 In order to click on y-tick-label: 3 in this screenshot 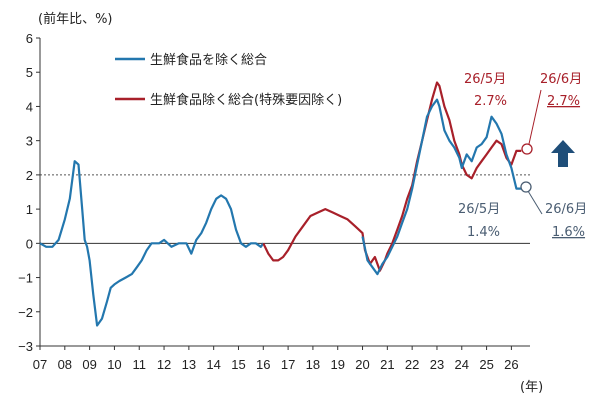, I will do `click(29, 141)`.